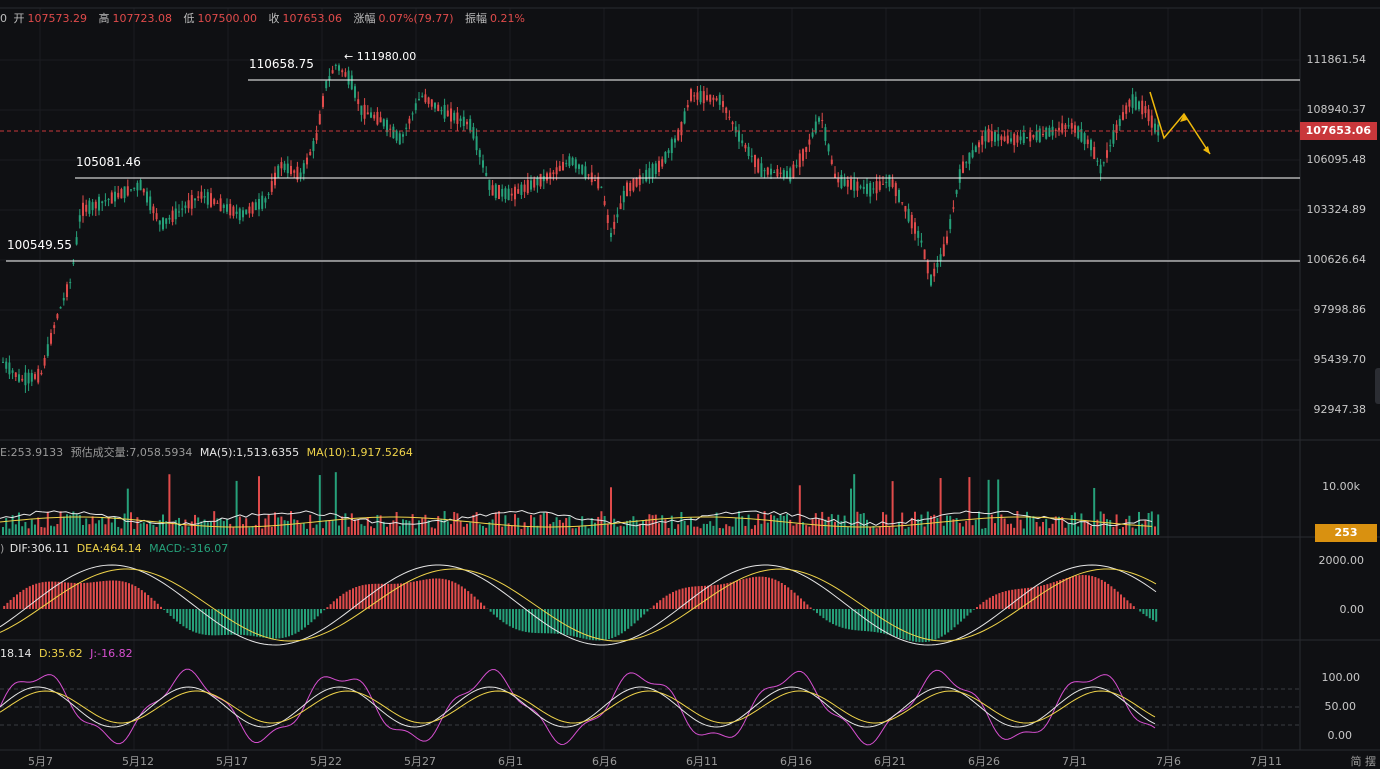  Describe the element at coordinates (2, 548) in the screenshot. I see `macd-prefix: )` at that location.